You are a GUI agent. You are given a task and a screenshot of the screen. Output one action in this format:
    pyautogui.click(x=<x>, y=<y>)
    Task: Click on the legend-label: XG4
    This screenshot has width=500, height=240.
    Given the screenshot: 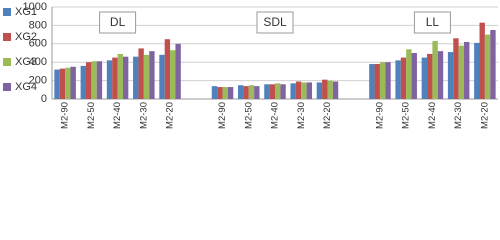 What is the action you would take?
    pyautogui.click(x=26, y=87)
    